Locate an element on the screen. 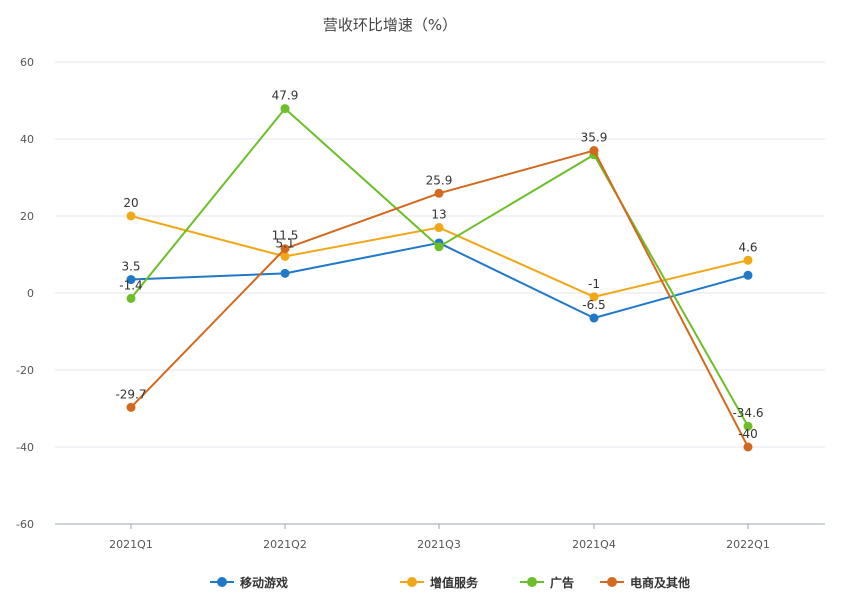 The image size is (844, 604). y-axis: 60 40 20 0 -20 -40 -60 is located at coordinates (25, 293).